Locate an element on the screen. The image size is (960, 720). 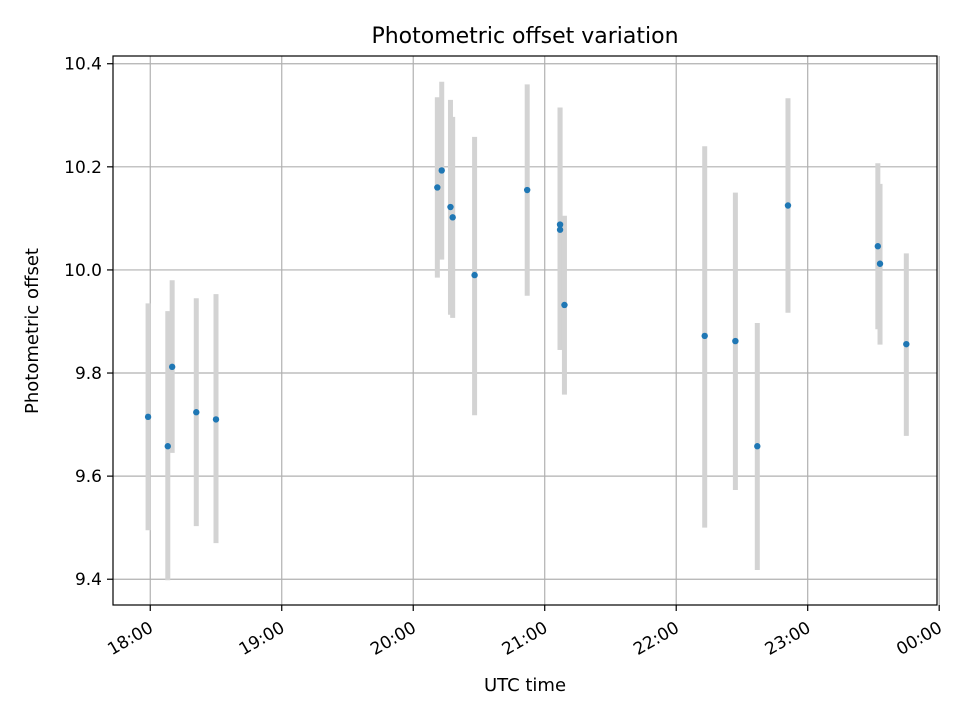
y-tick-label: 10.4 is located at coordinates (83, 65).